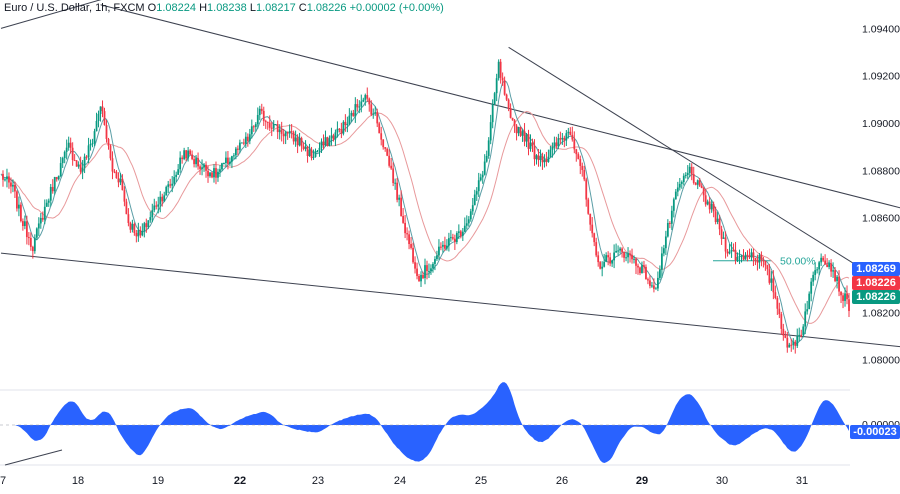  I want to click on time-tick-label: 29, so click(642, 481).